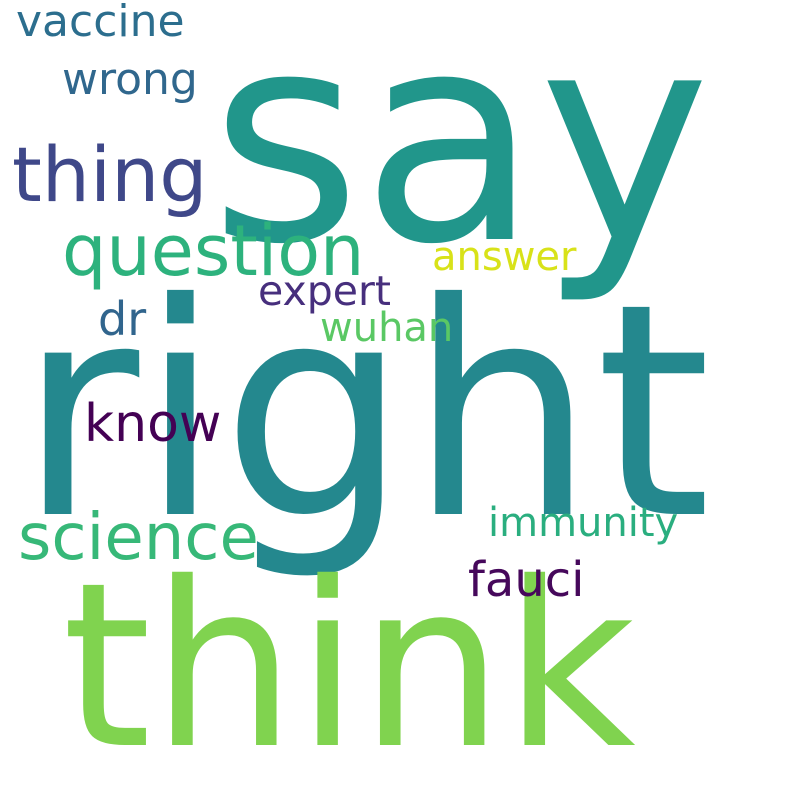  Describe the element at coordinates (130, 79) in the screenshot. I see `word-wrong: wrong` at that location.